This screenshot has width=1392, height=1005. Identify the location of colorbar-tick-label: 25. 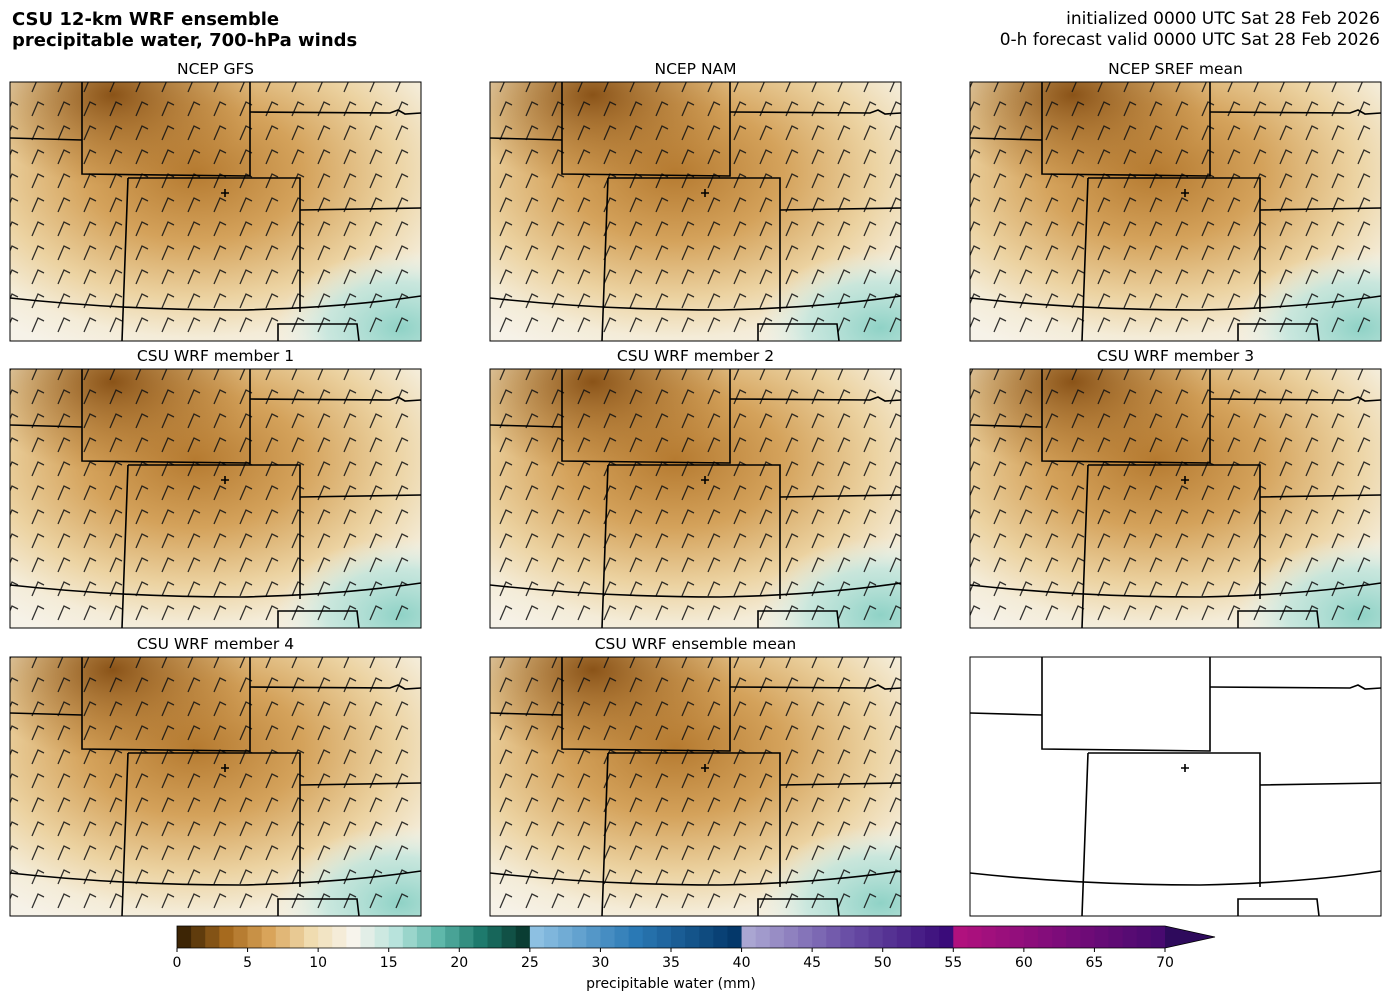
(530, 963).